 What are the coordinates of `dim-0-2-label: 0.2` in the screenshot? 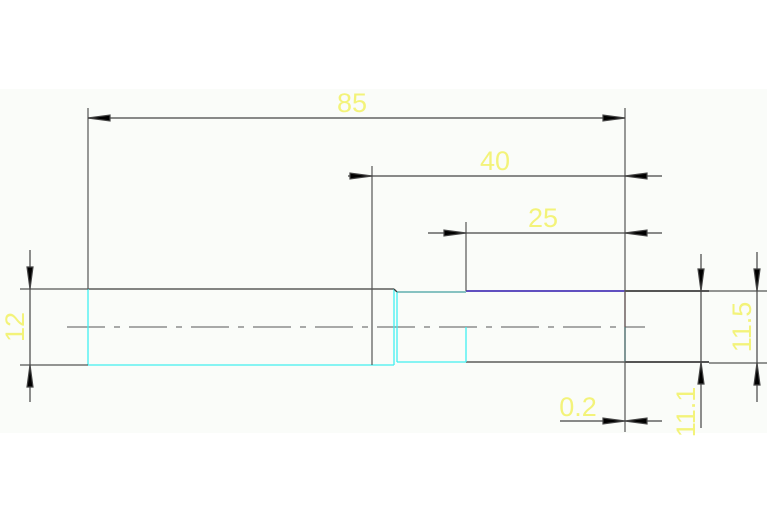 It's located at (578, 407).